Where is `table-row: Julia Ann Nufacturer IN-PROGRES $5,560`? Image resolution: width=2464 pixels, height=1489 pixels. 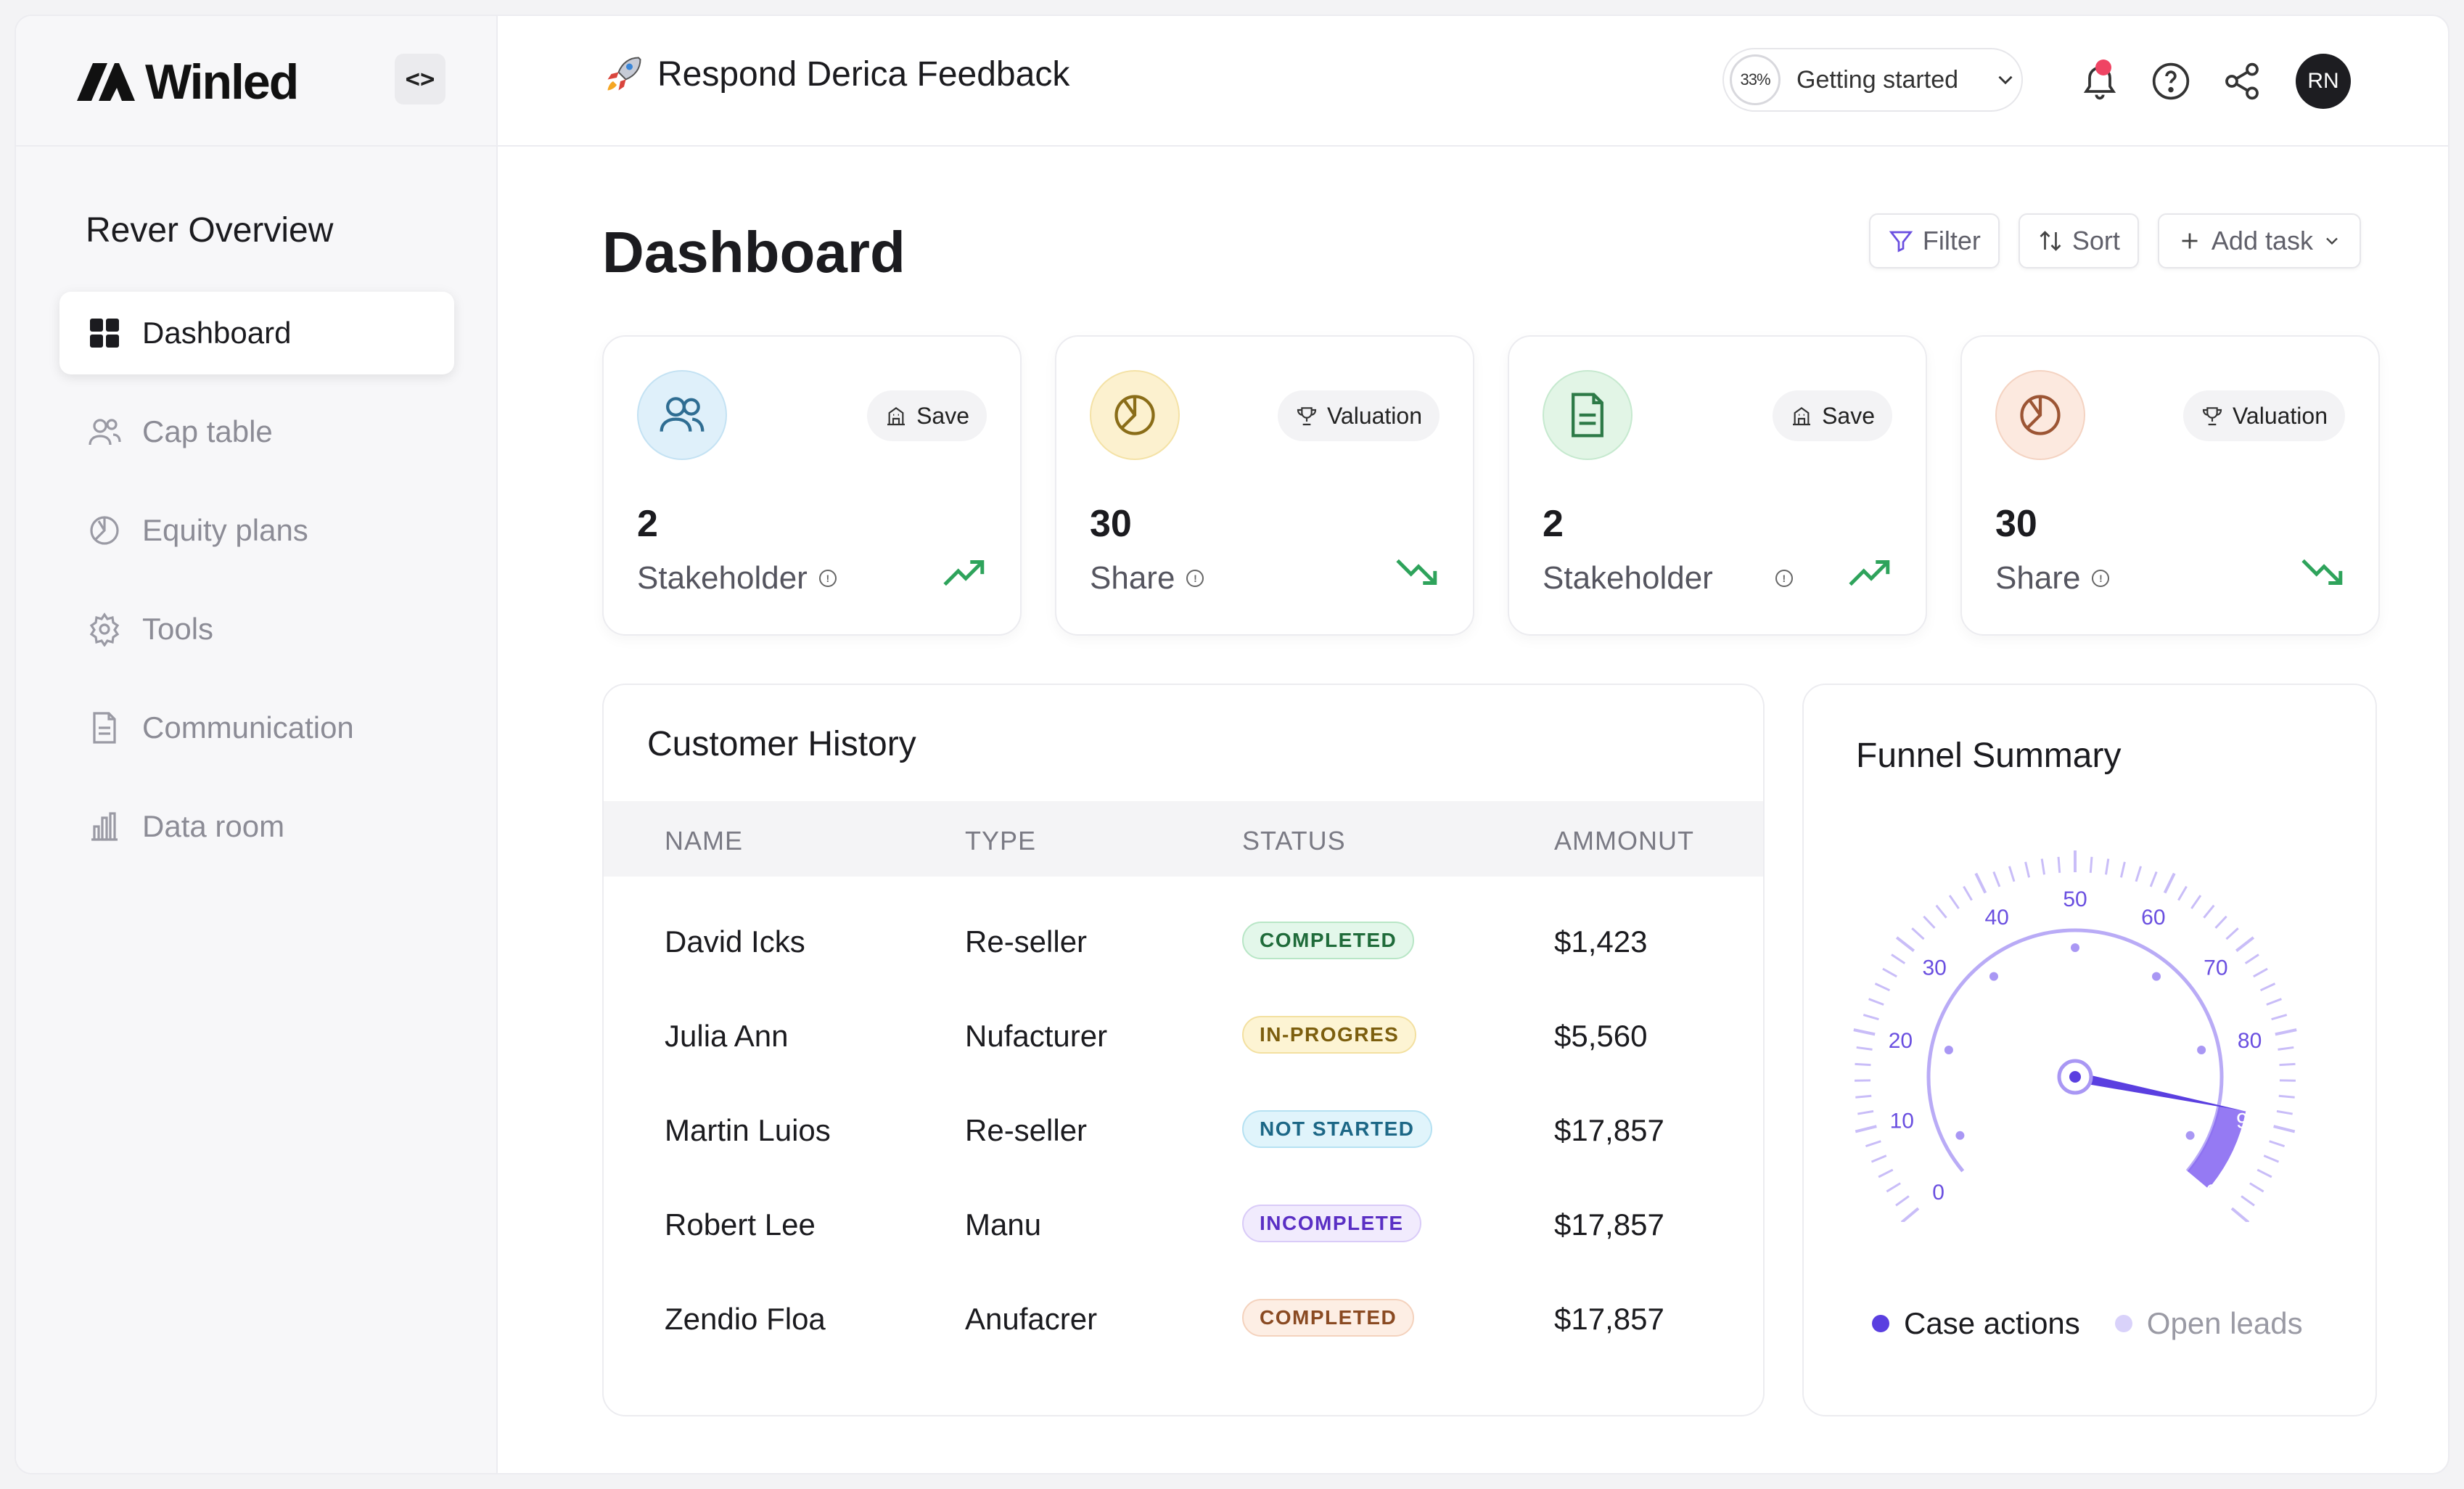
table-row: Julia Ann Nufacturer IN-PROGRES $5,560 is located at coordinates (1183, 1035).